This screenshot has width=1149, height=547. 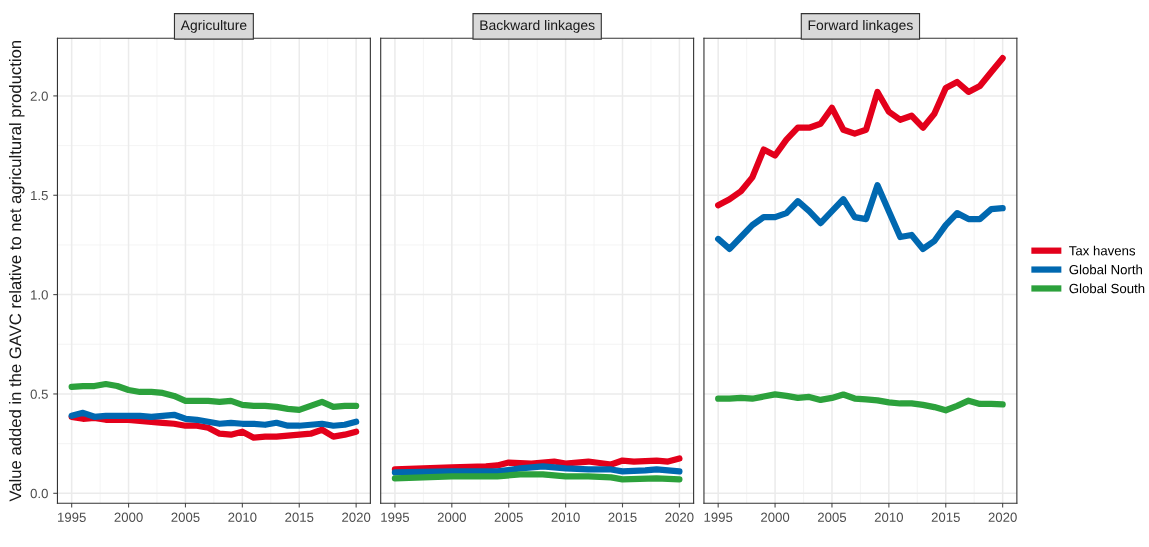 What do you see at coordinates (39, 295) in the screenshot?
I see `y-tick-label: 1.0` at bounding box center [39, 295].